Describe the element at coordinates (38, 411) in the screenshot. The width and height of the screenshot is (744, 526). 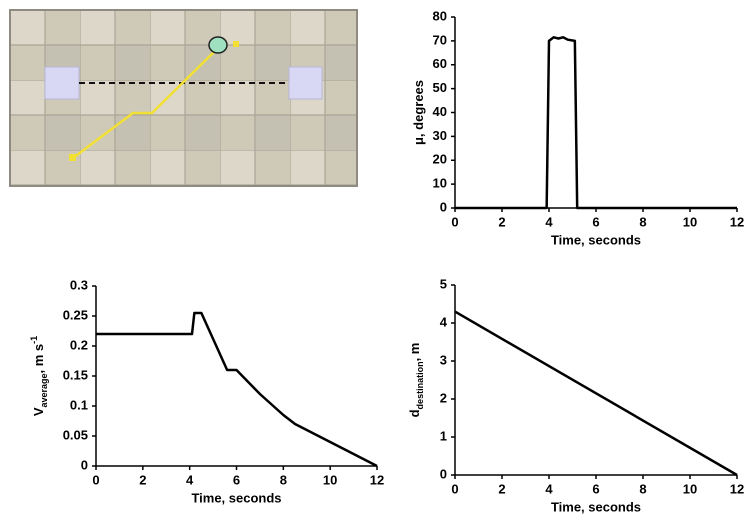
I see `y-axis-label-part: V` at that location.